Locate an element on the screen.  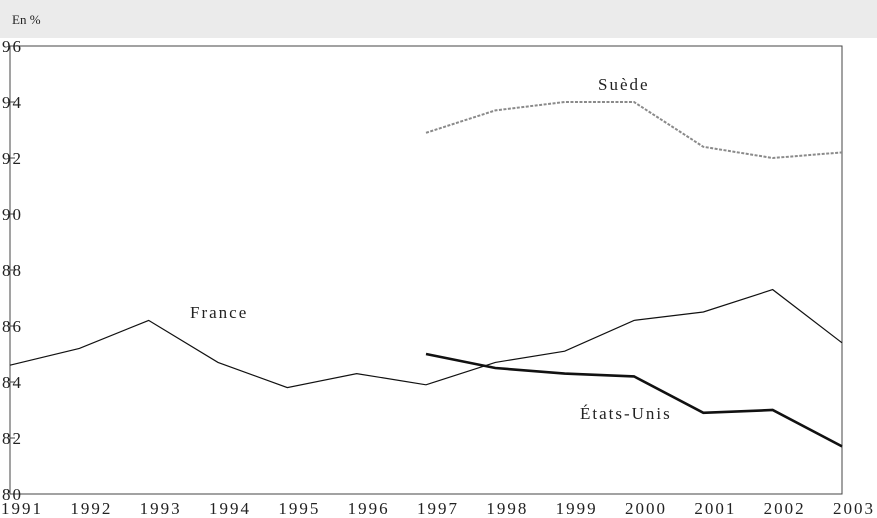
x-tick-label: 2000 is located at coordinates (646, 508).